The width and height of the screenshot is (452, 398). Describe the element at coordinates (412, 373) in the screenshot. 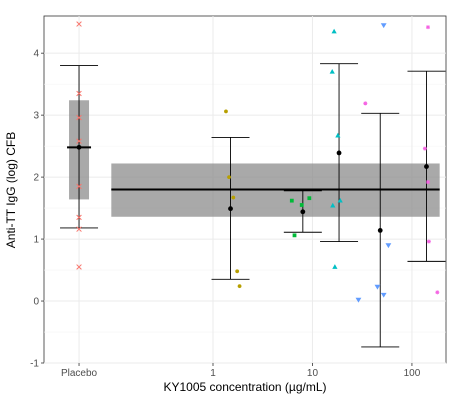

I see `x-tick-label-3: 100` at that location.